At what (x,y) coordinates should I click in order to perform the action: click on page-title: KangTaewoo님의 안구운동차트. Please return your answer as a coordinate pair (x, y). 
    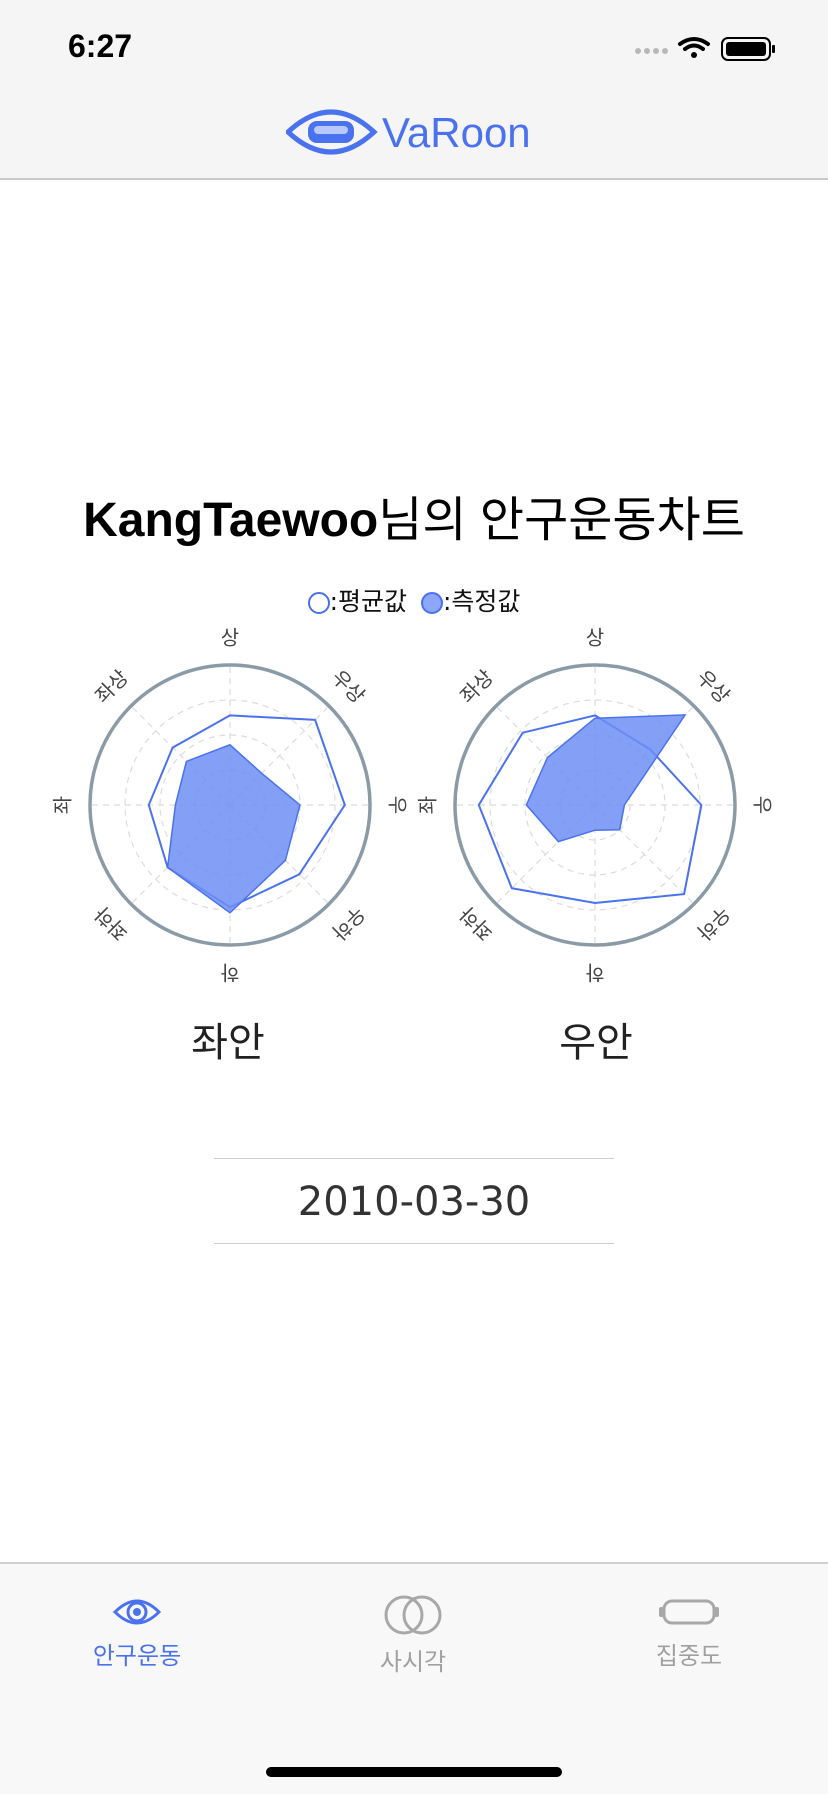
    Looking at the image, I should click on (414, 515).